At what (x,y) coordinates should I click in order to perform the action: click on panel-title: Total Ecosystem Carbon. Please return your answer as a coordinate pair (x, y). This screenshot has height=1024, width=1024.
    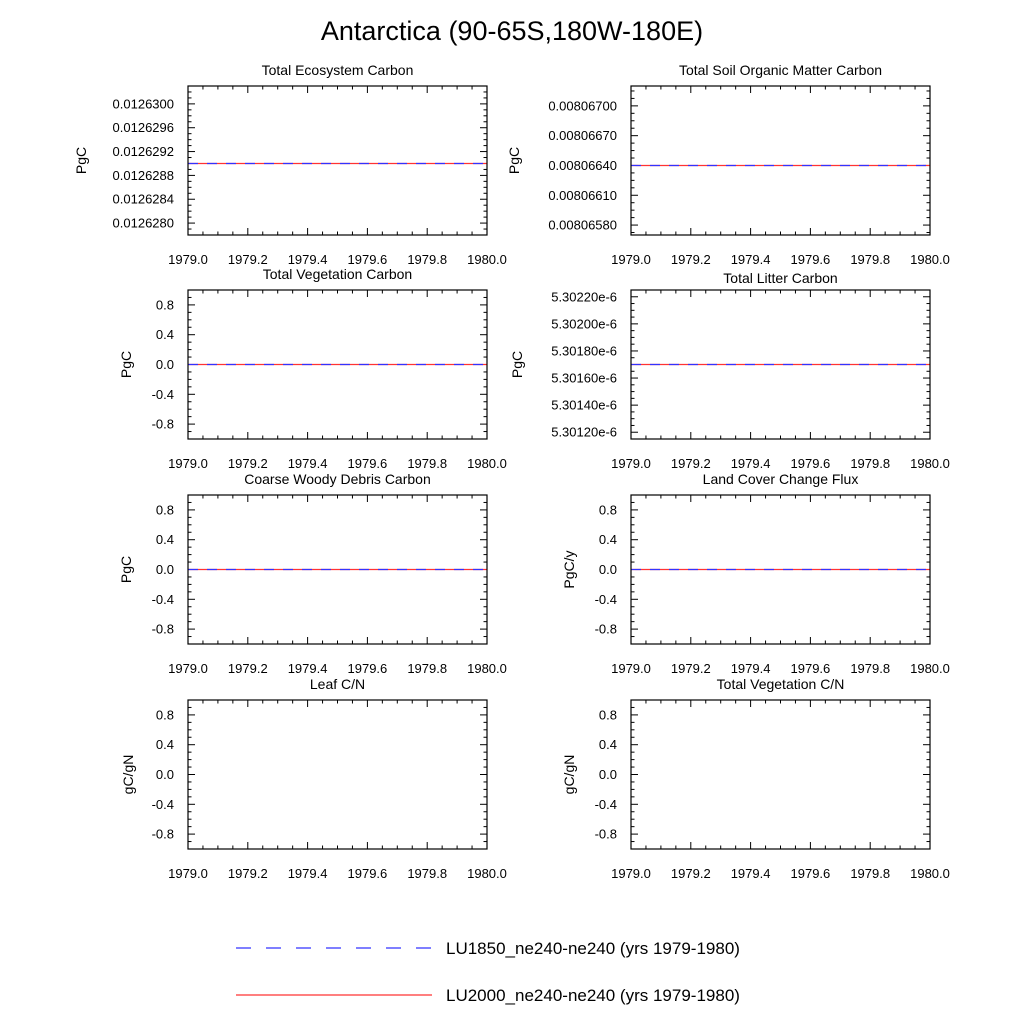
    Looking at the image, I should click on (338, 70).